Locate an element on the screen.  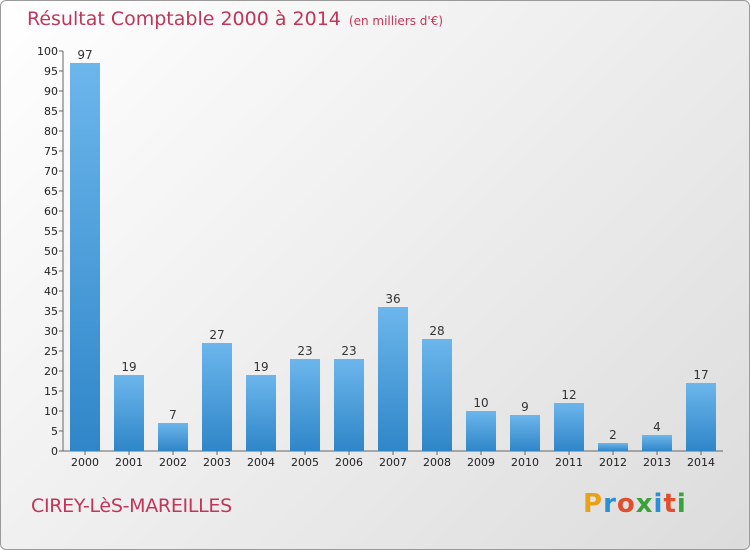
y-tick-label: 40 is located at coordinates (51, 291).